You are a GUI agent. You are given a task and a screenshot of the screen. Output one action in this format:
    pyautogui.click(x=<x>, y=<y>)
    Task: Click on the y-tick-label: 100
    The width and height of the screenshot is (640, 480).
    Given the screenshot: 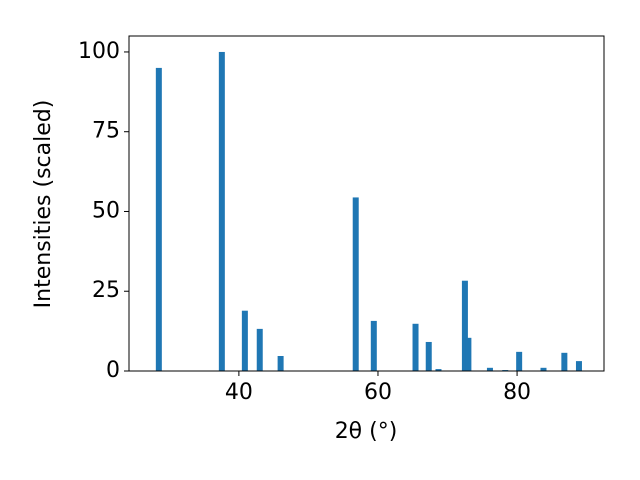 What is the action you would take?
    pyautogui.click(x=99, y=51)
    